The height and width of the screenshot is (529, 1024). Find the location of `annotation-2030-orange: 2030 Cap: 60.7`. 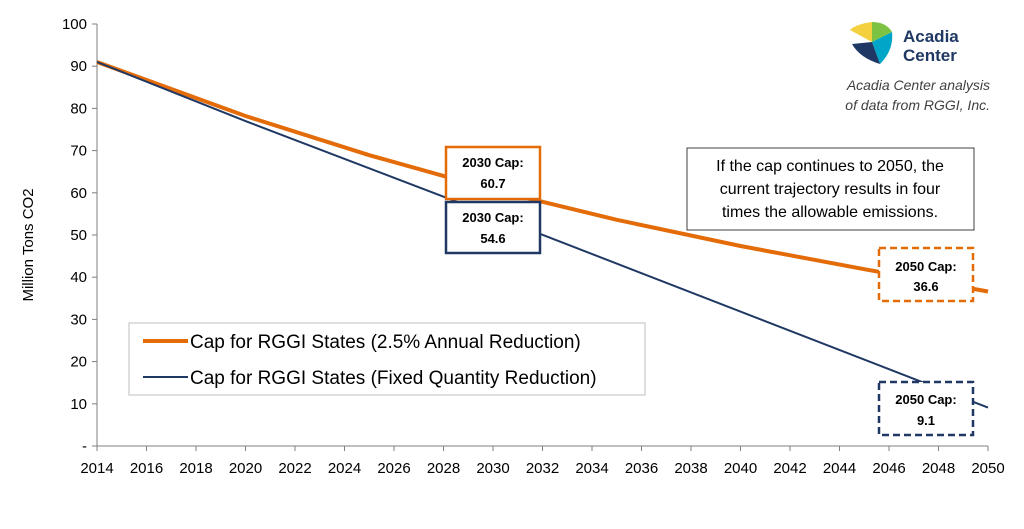

annotation-2030-orange: 2030 Cap: 60.7 is located at coordinates (493, 173).